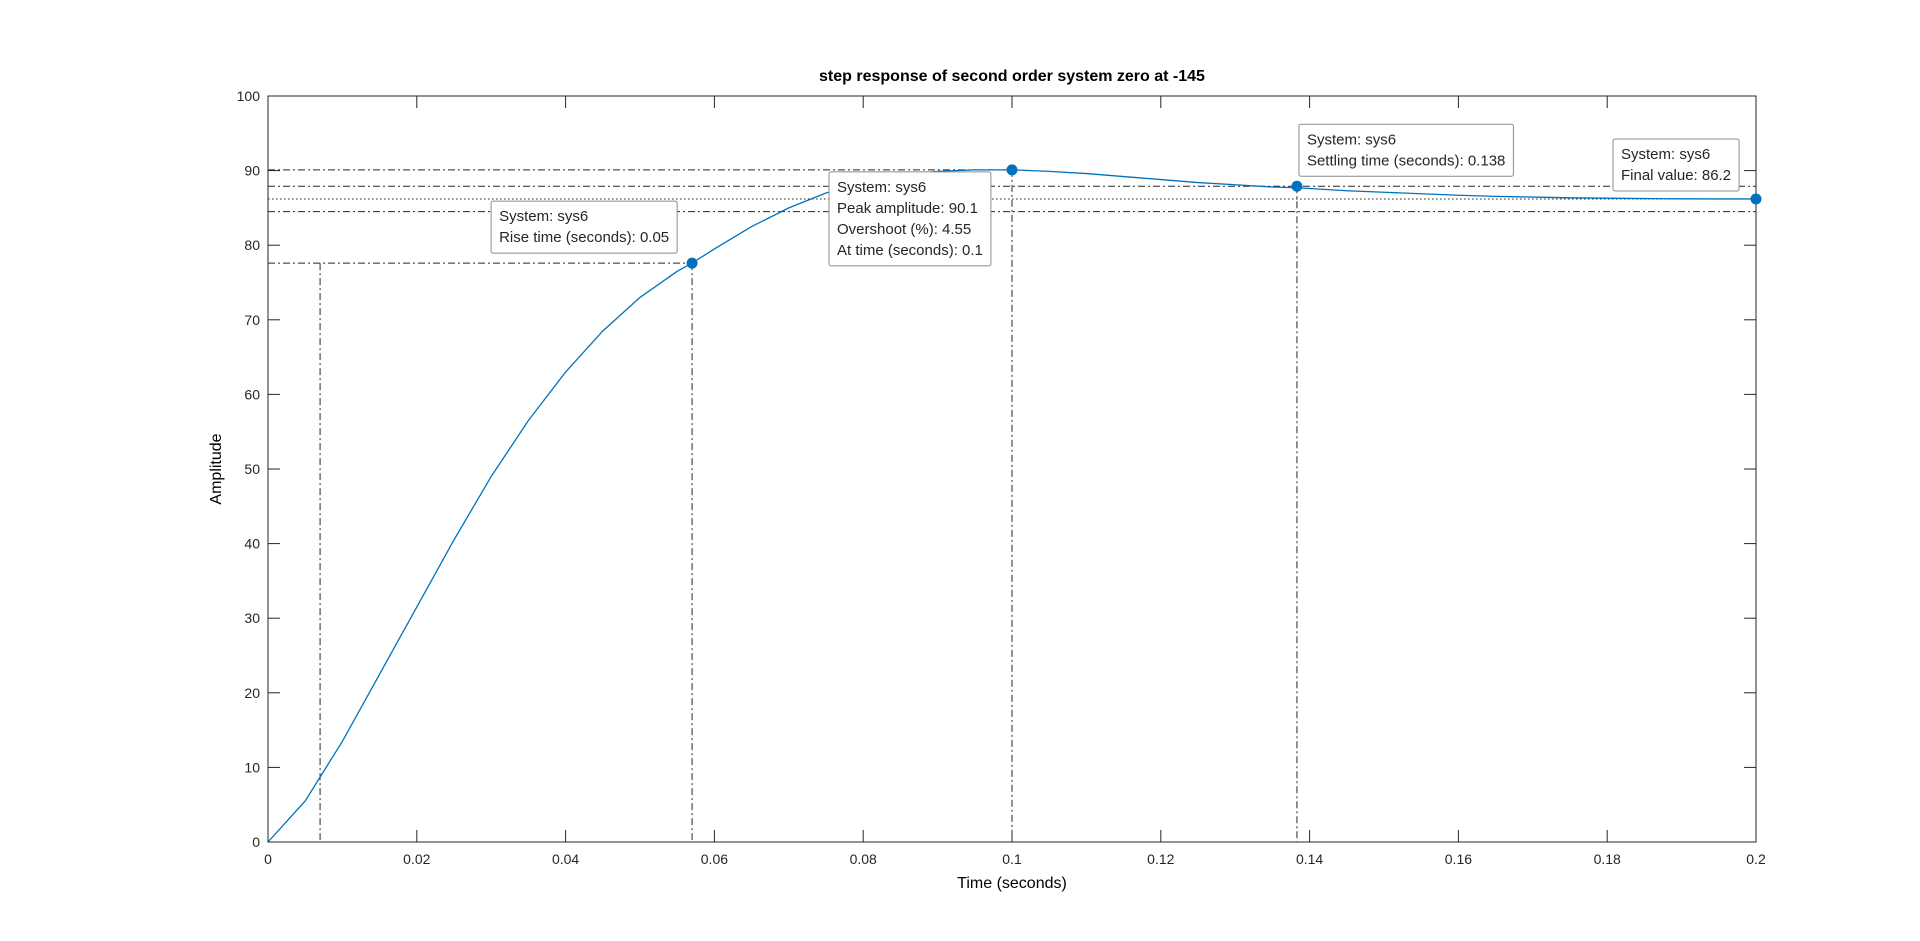  What do you see at coordinates (1406, 160) in the screenshot?
I see `datatip-text: Settling time (seconds): 0.138` at bounding box center [1406, 160].